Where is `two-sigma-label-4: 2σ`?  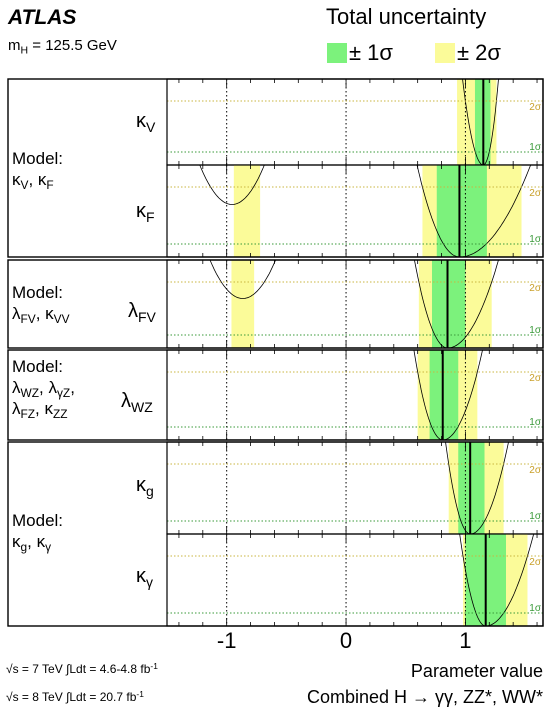
two-sigma-label-4: 2σ is located at coordinates (535, 470).